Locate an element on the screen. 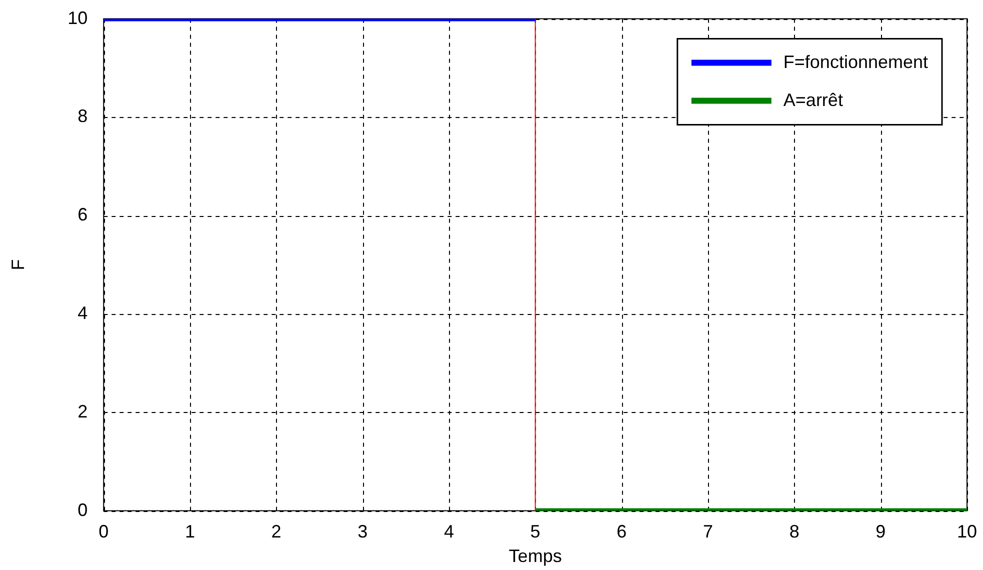  legend-label: F=fonctionnement is located at coordinates (855, 62).